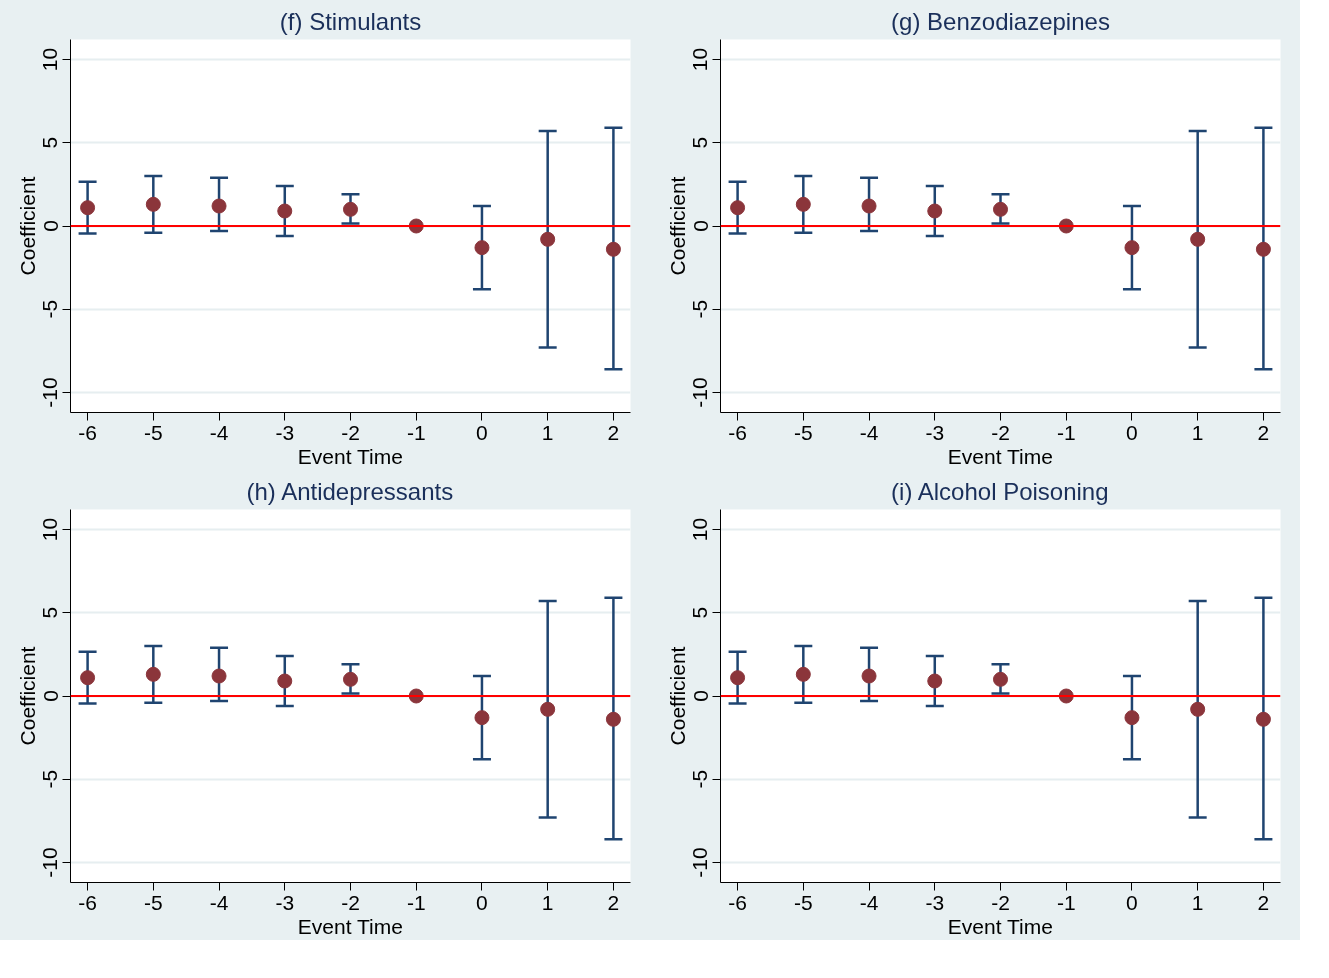 The height and width of the screenshot is (978, 1329). I want to click on chart-title: (f) Stimulants, so click(350, 21).